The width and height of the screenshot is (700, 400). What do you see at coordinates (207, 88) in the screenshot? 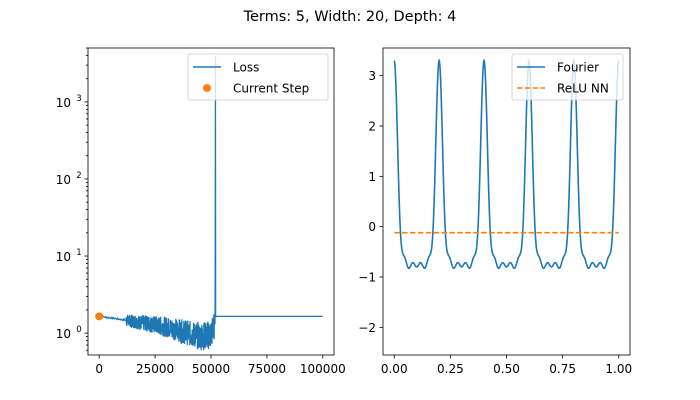
I see `legend-current-step-swatch` at bounding box center [207, 88].